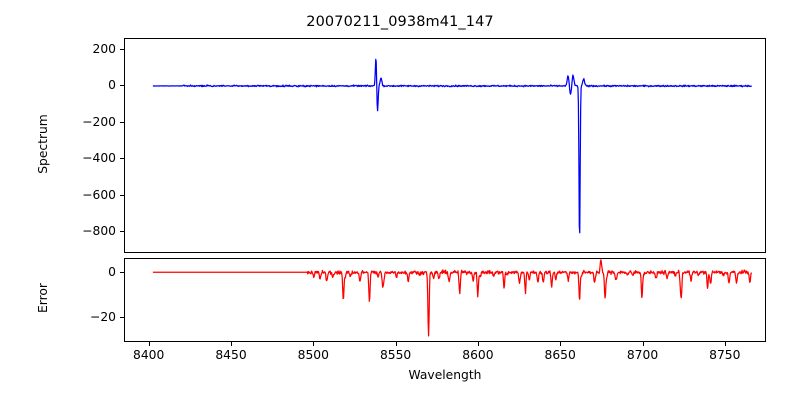 Image resolution: width=800 pixels, height=400 pixels. What do you see at coordinates (642, 355) in the screenshot?
I see `x-tick-label: 8700` at bounding box center [642, 355].